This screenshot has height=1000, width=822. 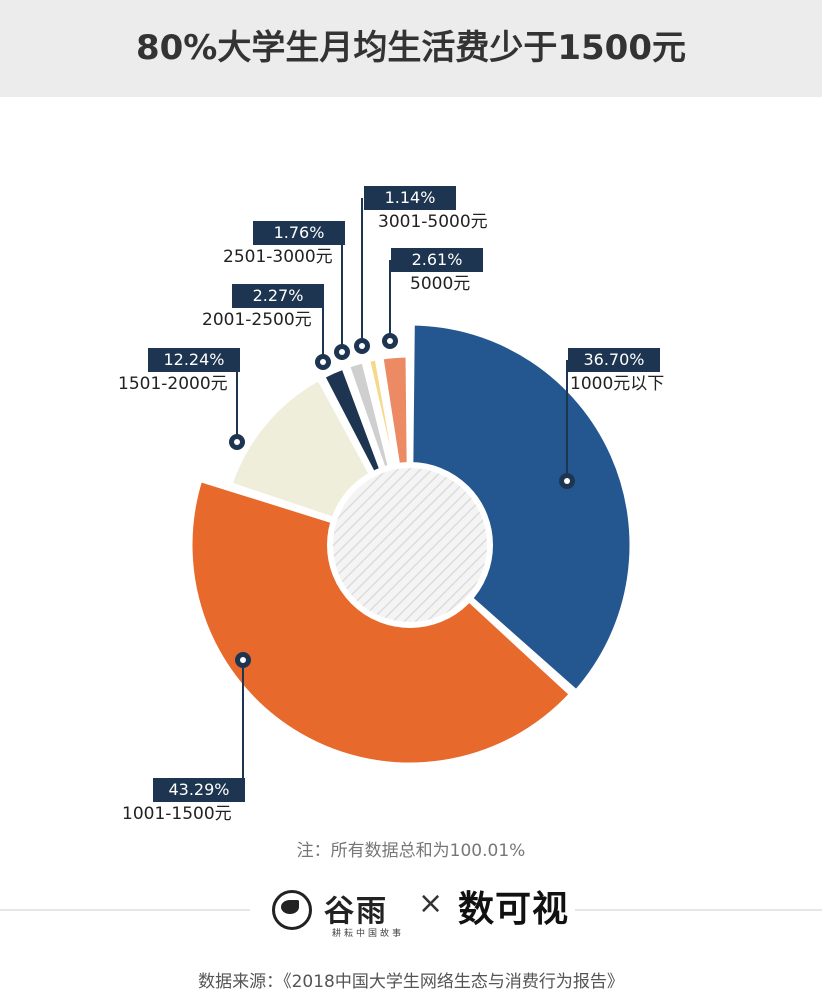 I want to click on value-label-1: 36.70%, so click(x=613, y=359).